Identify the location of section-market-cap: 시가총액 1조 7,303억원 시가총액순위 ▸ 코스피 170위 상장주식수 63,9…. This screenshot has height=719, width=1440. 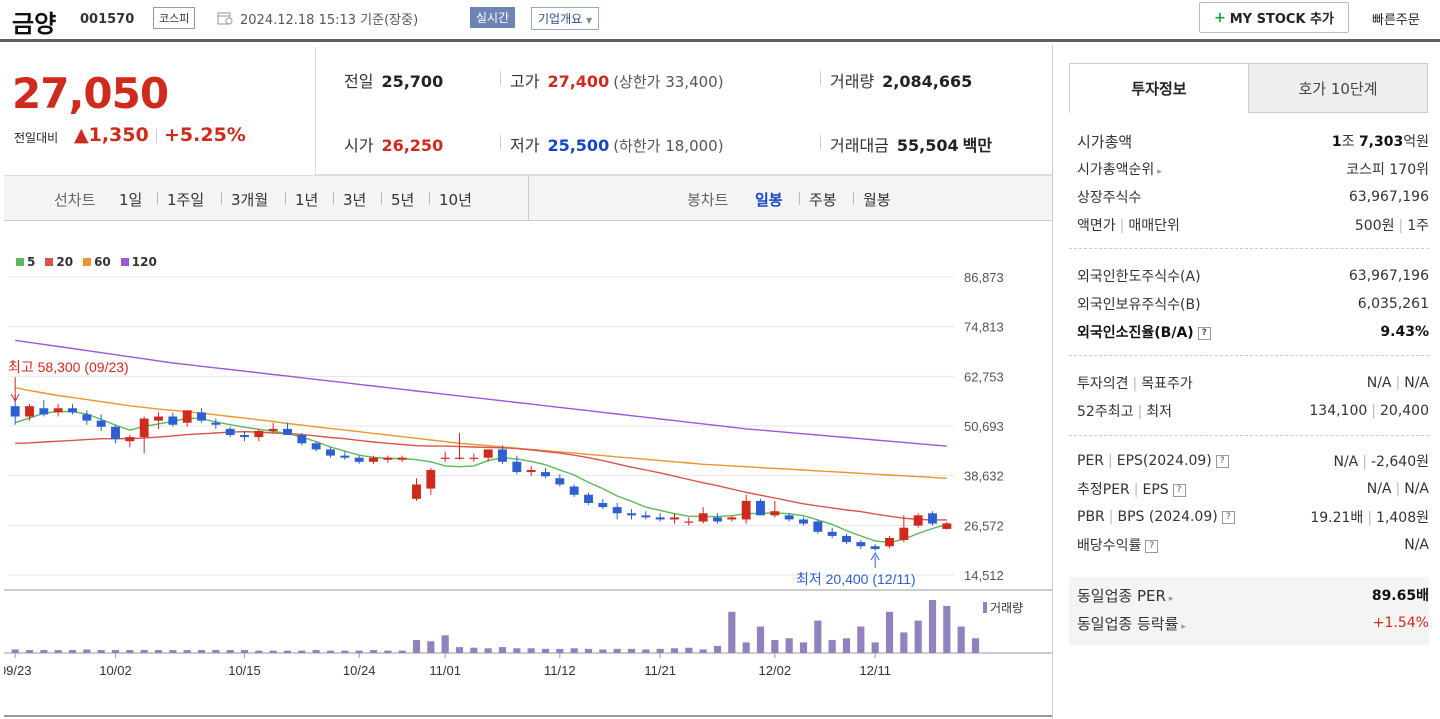
(1253, 183).